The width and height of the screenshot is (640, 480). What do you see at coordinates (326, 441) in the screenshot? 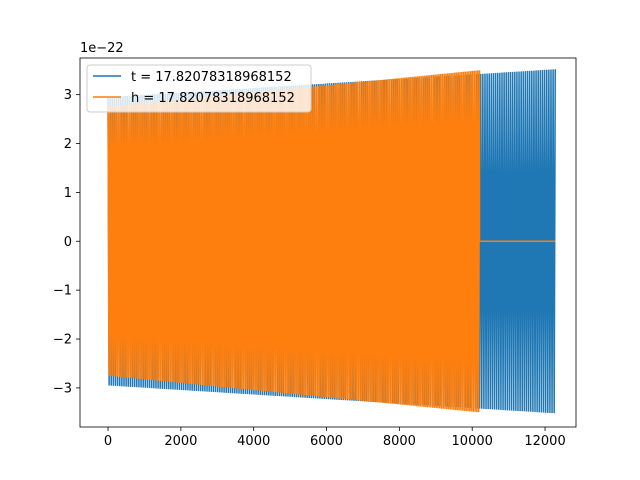
I see `x-tick-label: 6000` at bounding box center [326, 441].